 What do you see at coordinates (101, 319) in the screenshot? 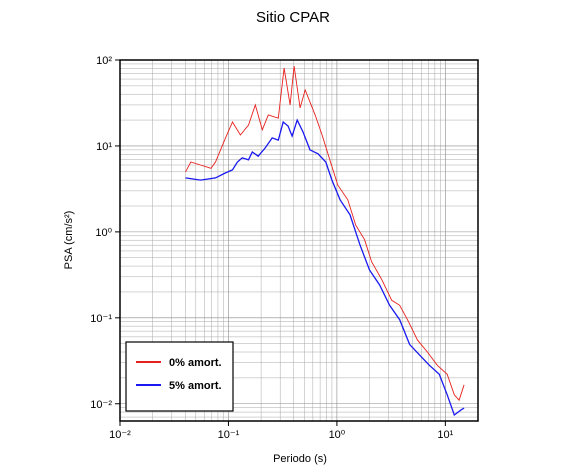
I see `y-tick-label: 10⁻¹` at bounding box center [101, 319].